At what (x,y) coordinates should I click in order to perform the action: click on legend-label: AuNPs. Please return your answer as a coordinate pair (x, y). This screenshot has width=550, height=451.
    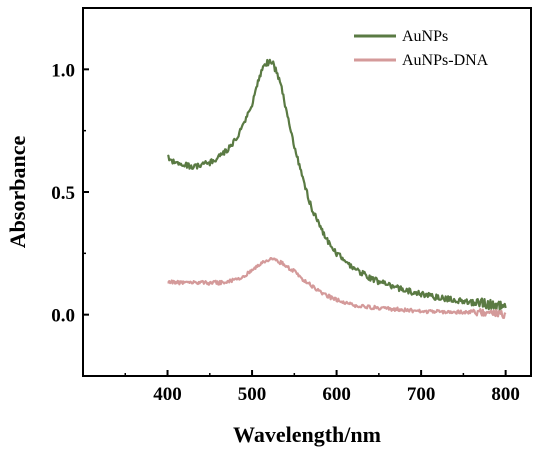
    Looking at the image, I should click on (425, 36).